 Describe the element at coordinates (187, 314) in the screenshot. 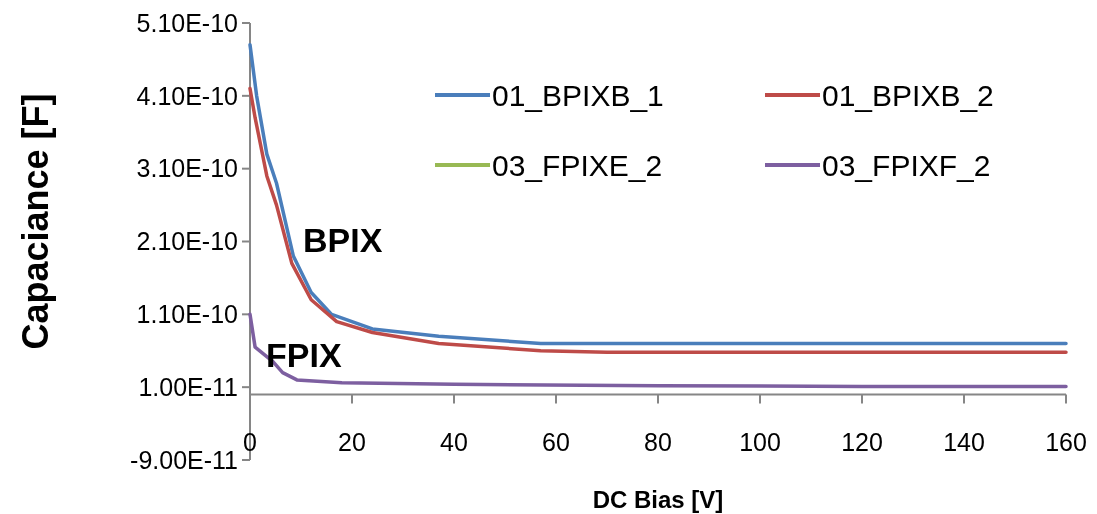

I see `y-tick-label: 1.10E-10` at that location.